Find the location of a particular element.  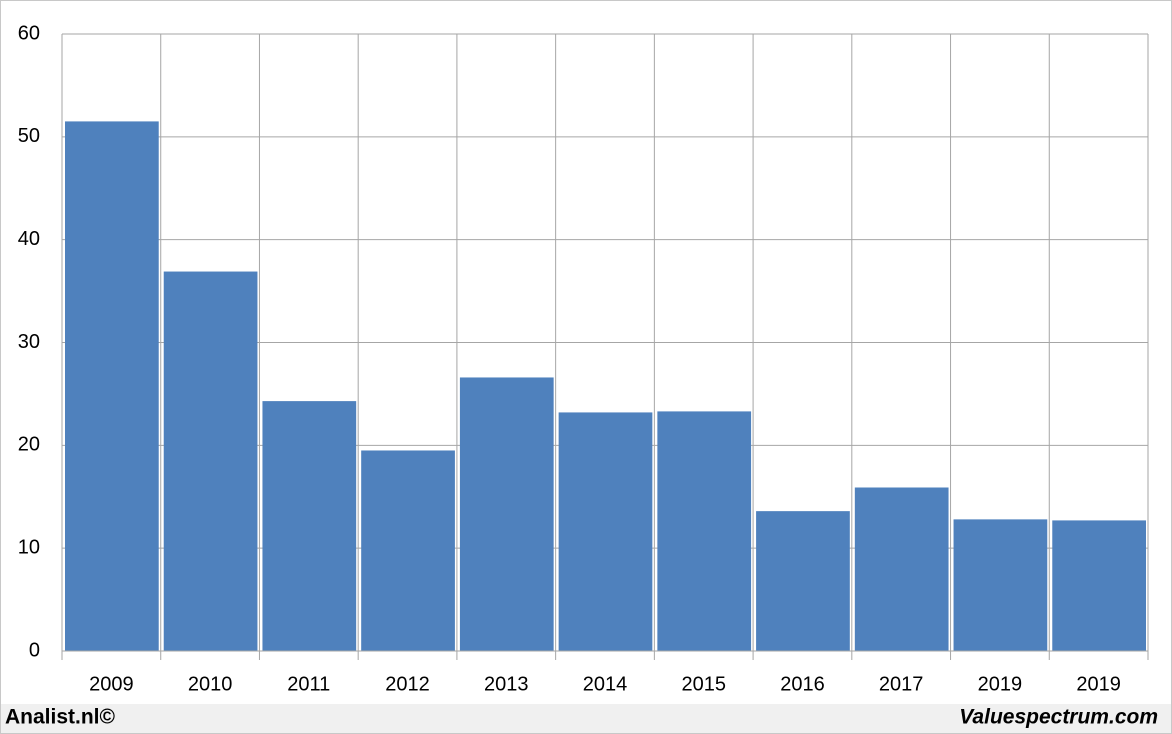

x-tick-label: 2016 is located at coordinates (802, 684).